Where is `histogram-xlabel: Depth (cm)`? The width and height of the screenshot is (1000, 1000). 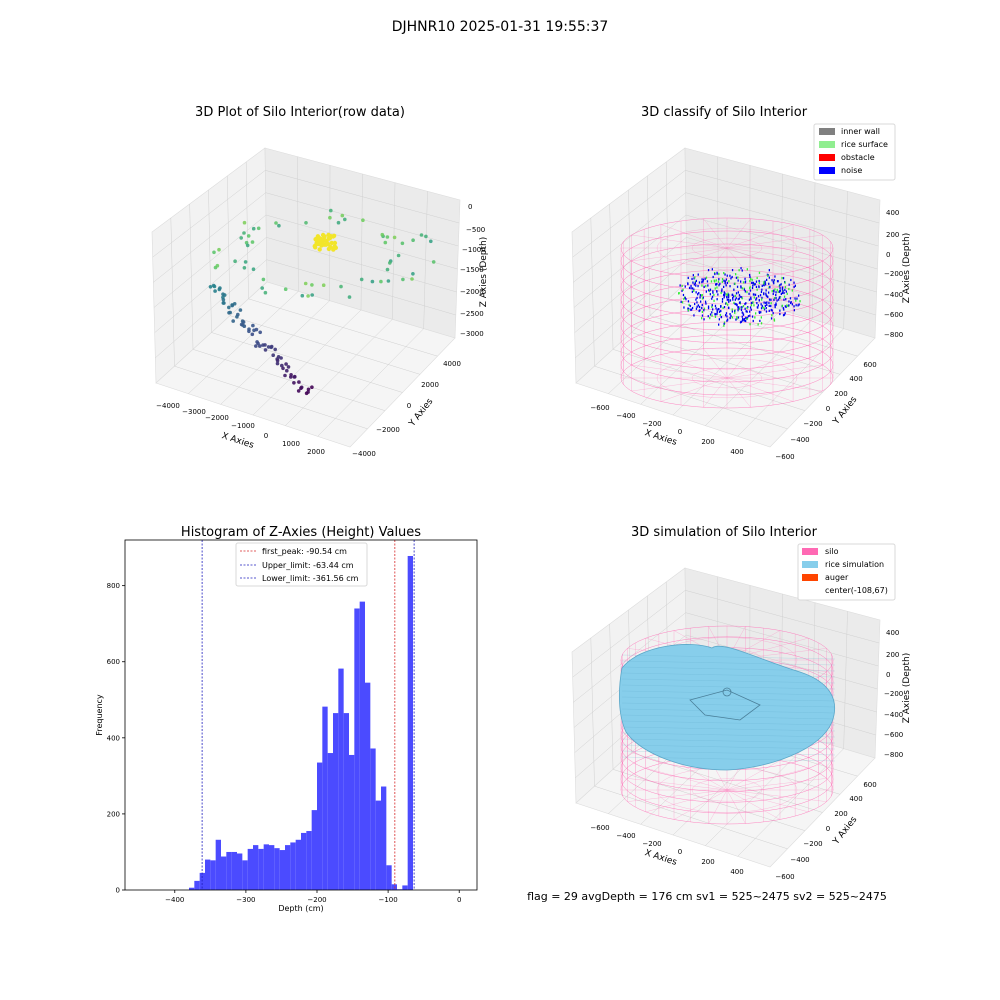
histogram-xlabel: Depth (cm) is located at coordinates (300, 908).